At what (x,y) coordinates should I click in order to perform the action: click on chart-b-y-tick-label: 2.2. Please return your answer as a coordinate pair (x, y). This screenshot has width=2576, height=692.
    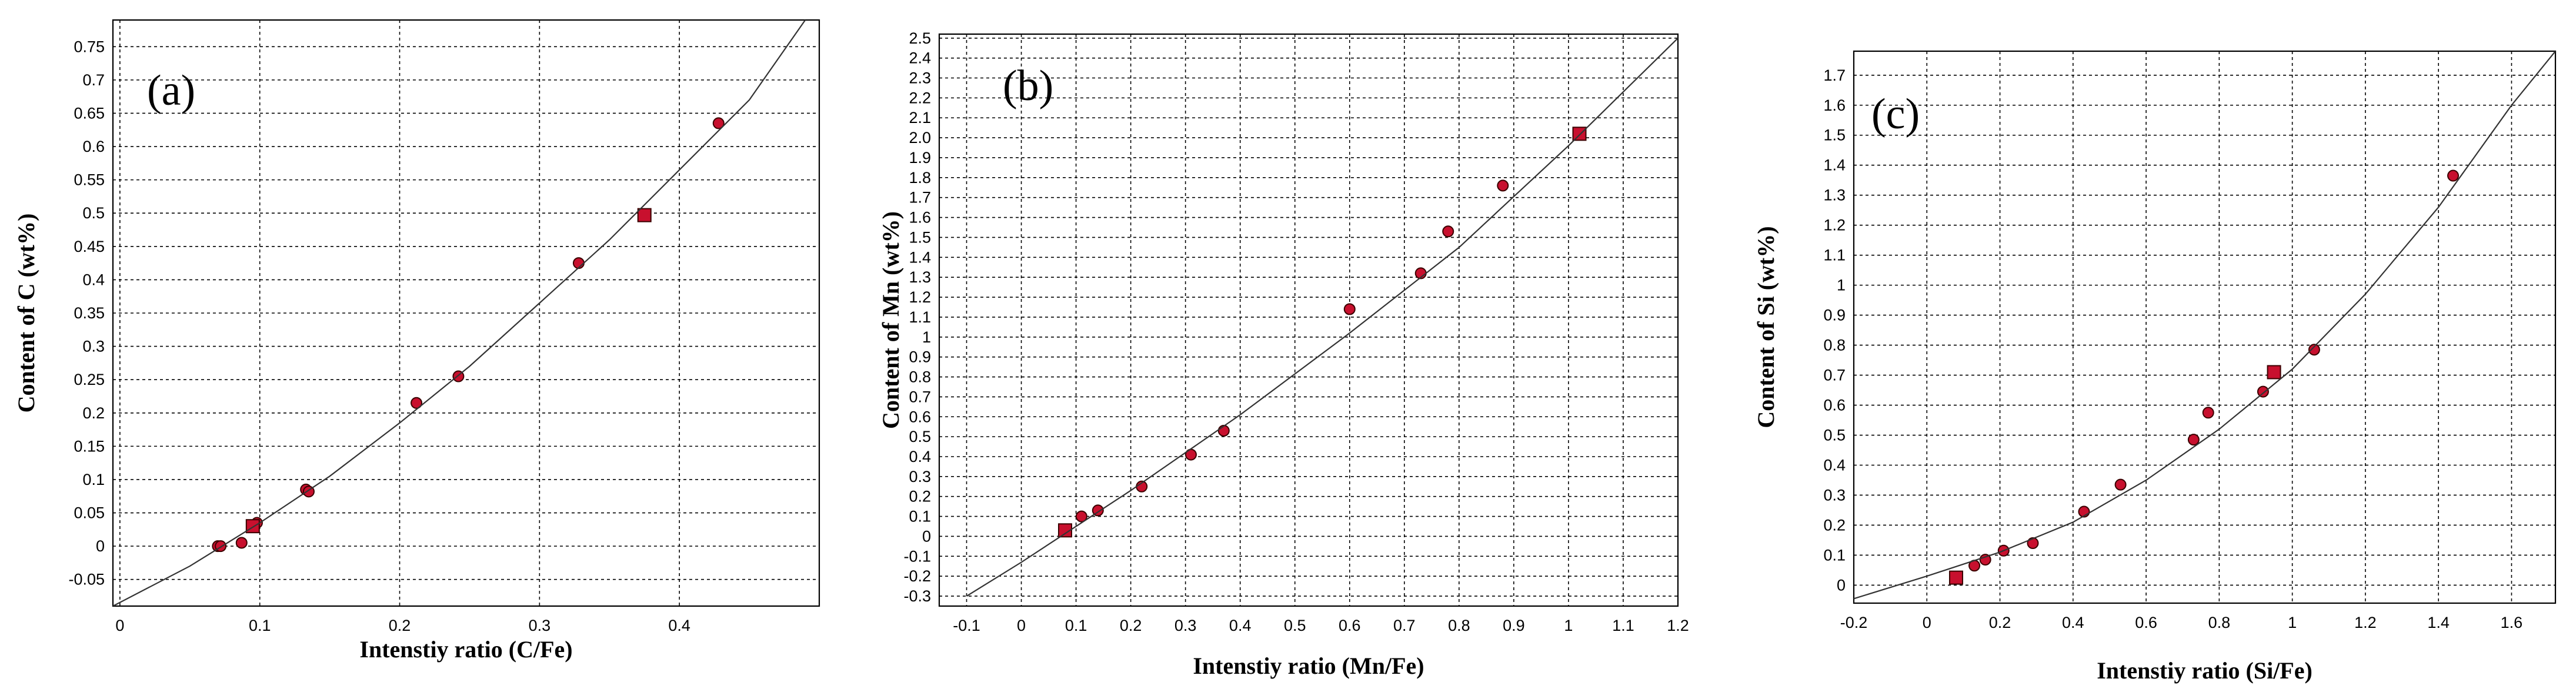
    Looking at the image, I should click on (920, 98).